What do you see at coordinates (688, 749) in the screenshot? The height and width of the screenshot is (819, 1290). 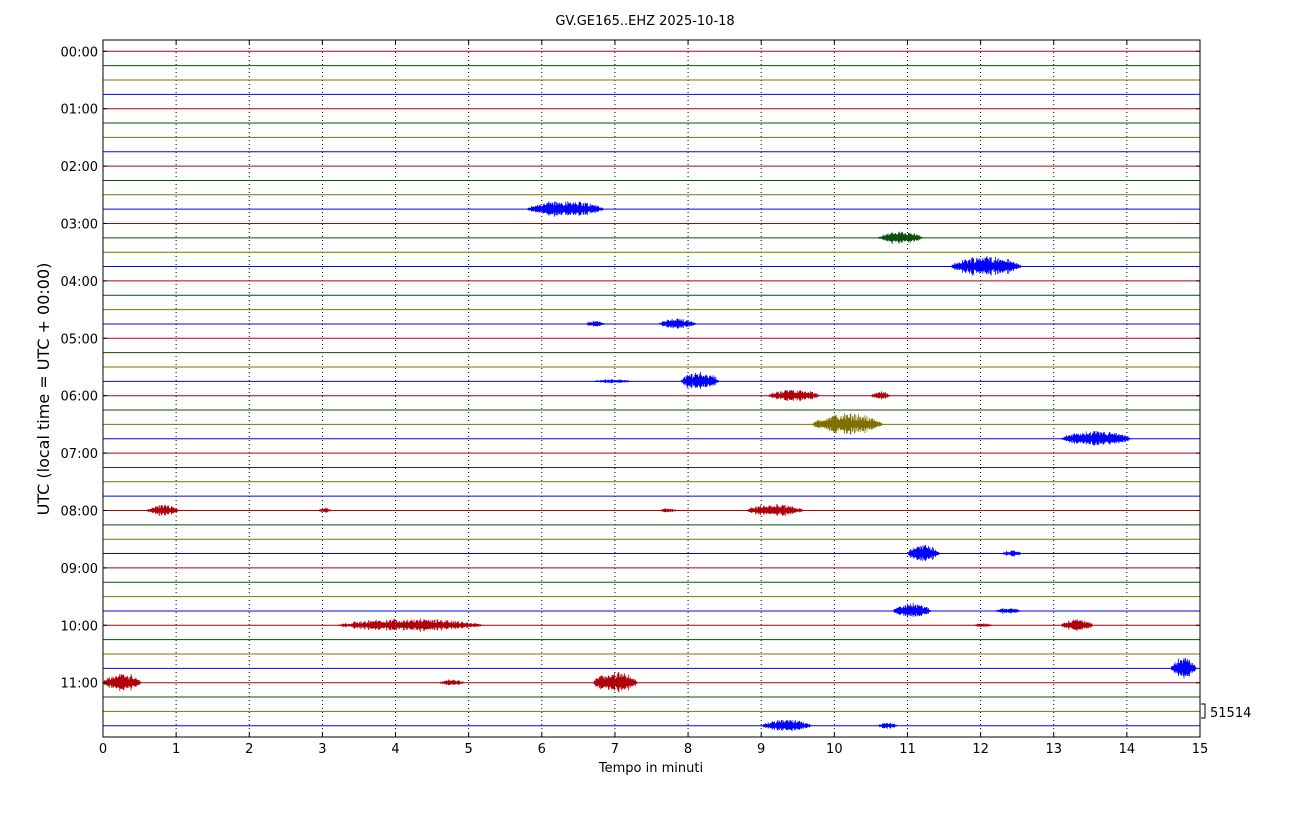 I see `x-tick-label: 8` at bounding box center [688, 749].